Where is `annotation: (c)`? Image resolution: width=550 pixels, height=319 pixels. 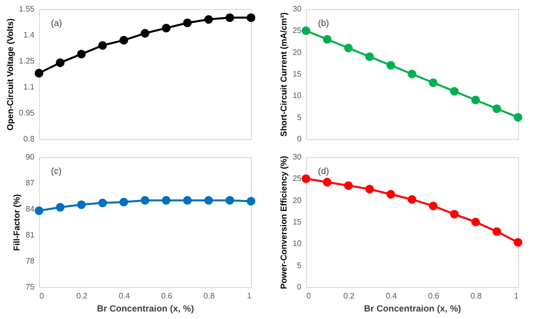 annotation: (c) is located at coordinates (56, 171).